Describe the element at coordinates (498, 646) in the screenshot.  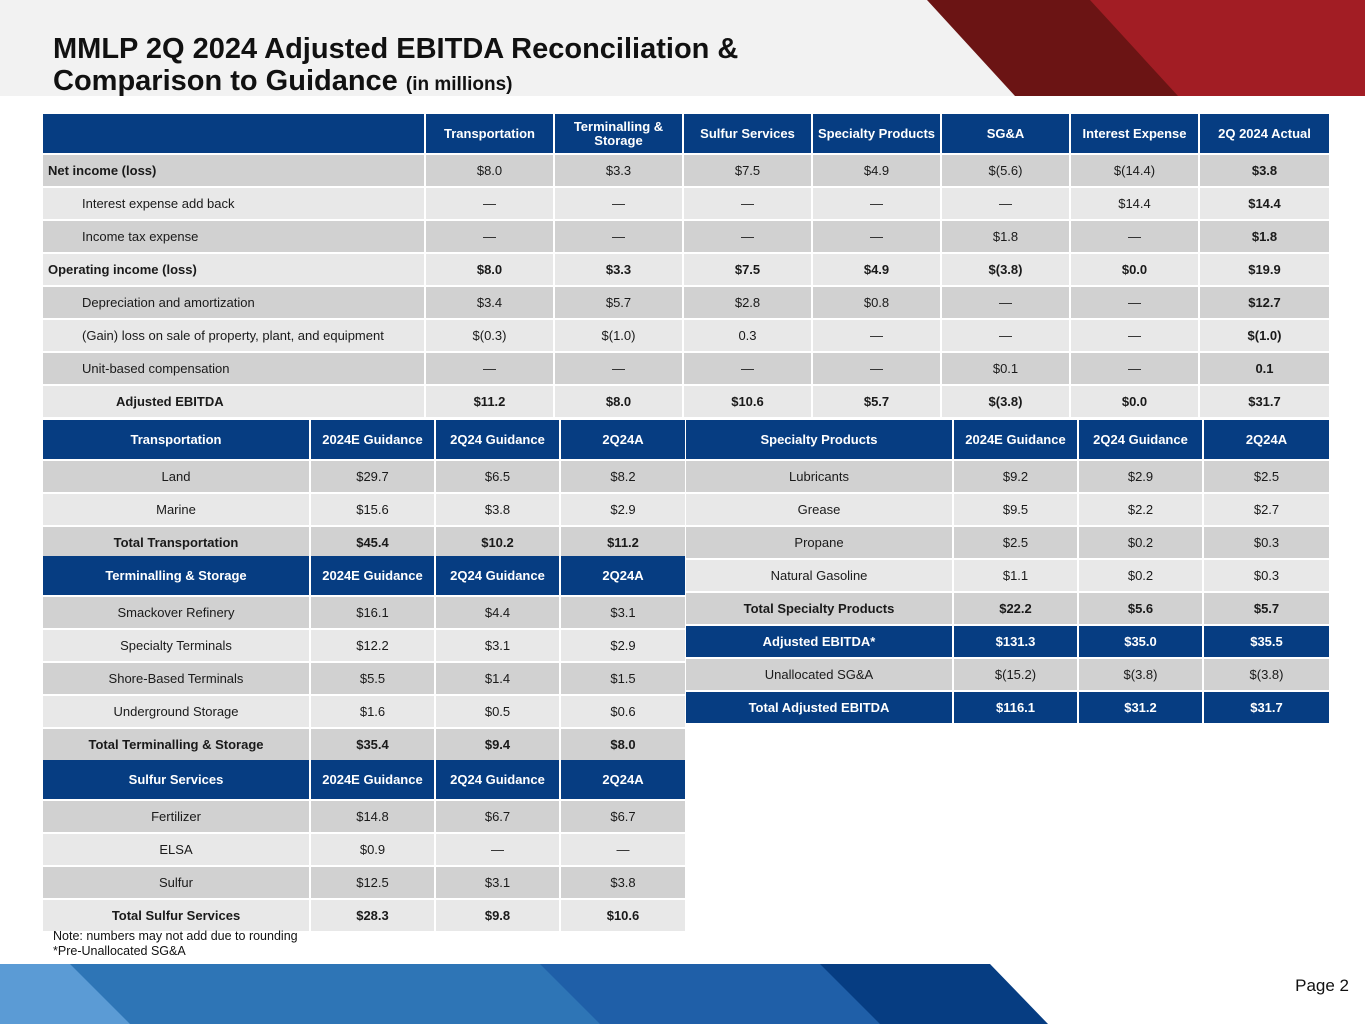
I see `value-cell: $3.1` at that location.